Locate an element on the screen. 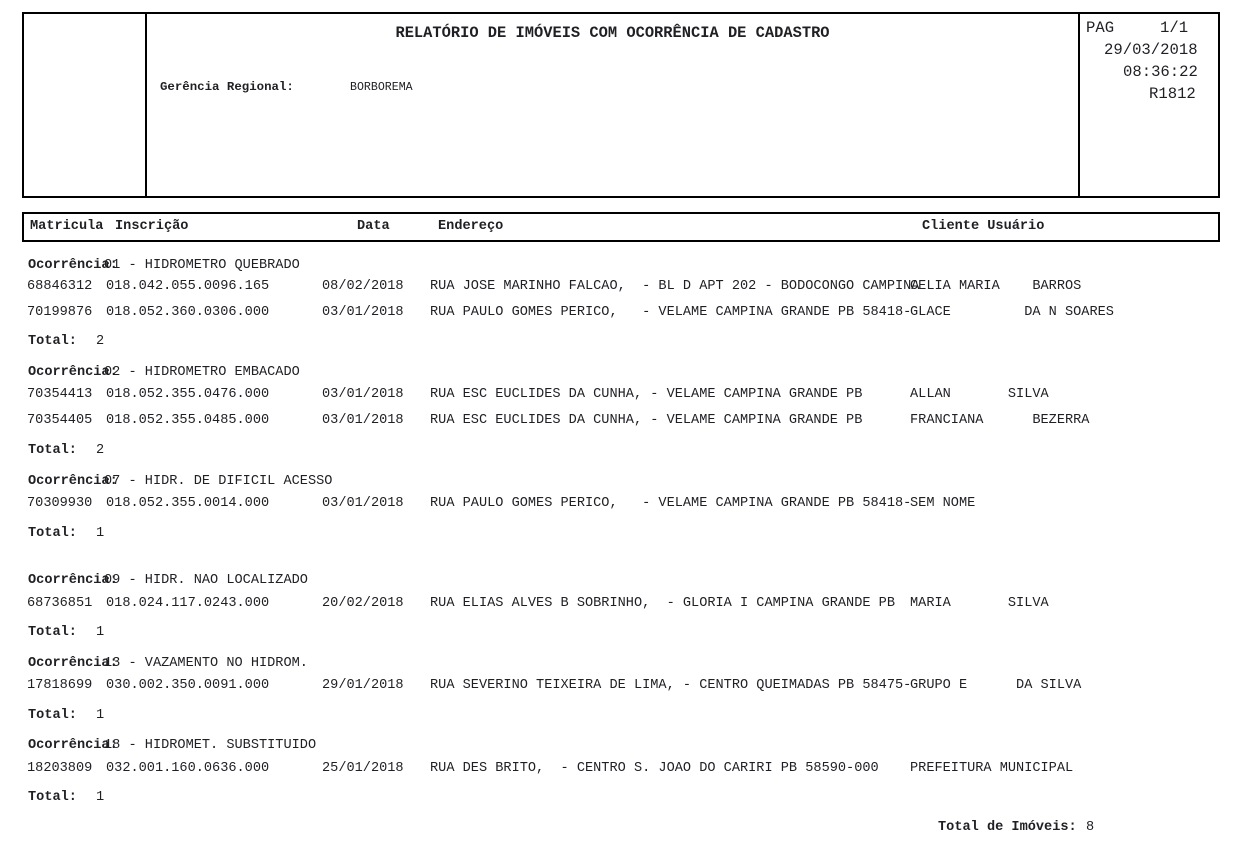 The image size is (1236, 867). column-endereco: Endereço is located at coordinates (471, 226).